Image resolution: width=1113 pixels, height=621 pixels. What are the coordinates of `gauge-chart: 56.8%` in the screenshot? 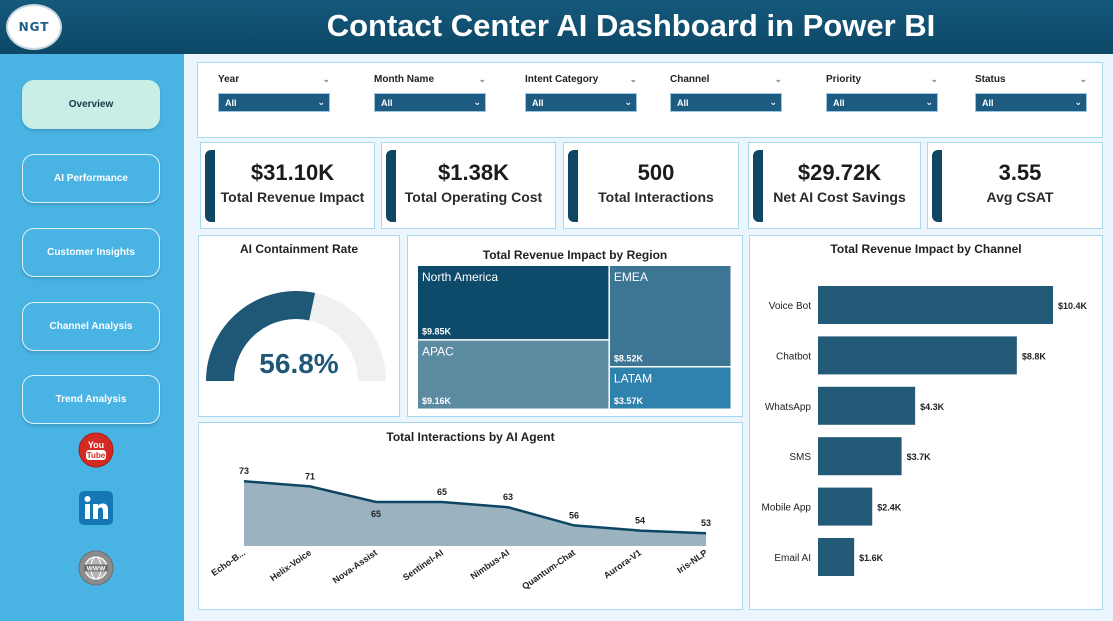 It's located at (296, 336).